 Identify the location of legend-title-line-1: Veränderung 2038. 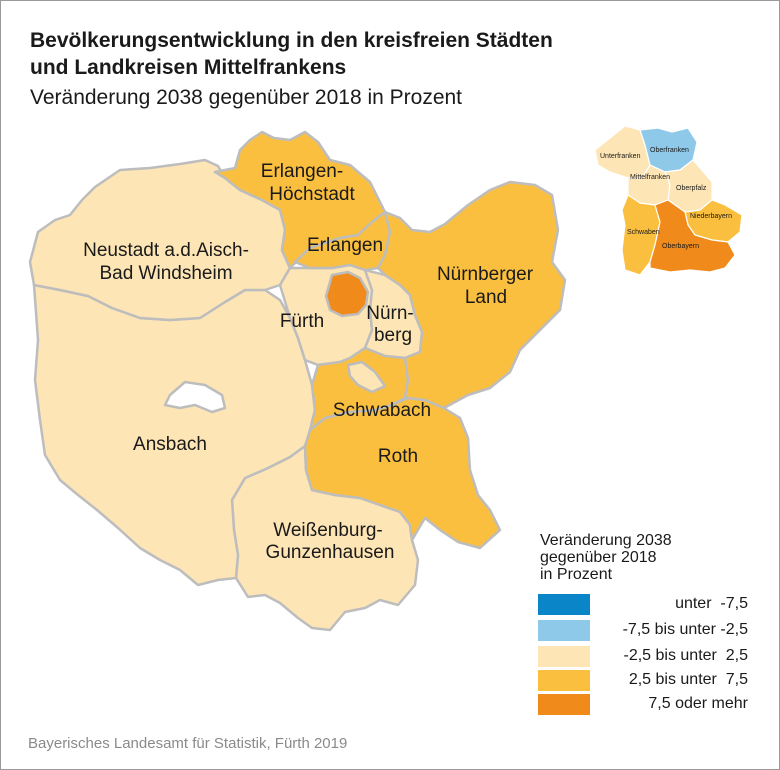
(606, 540).